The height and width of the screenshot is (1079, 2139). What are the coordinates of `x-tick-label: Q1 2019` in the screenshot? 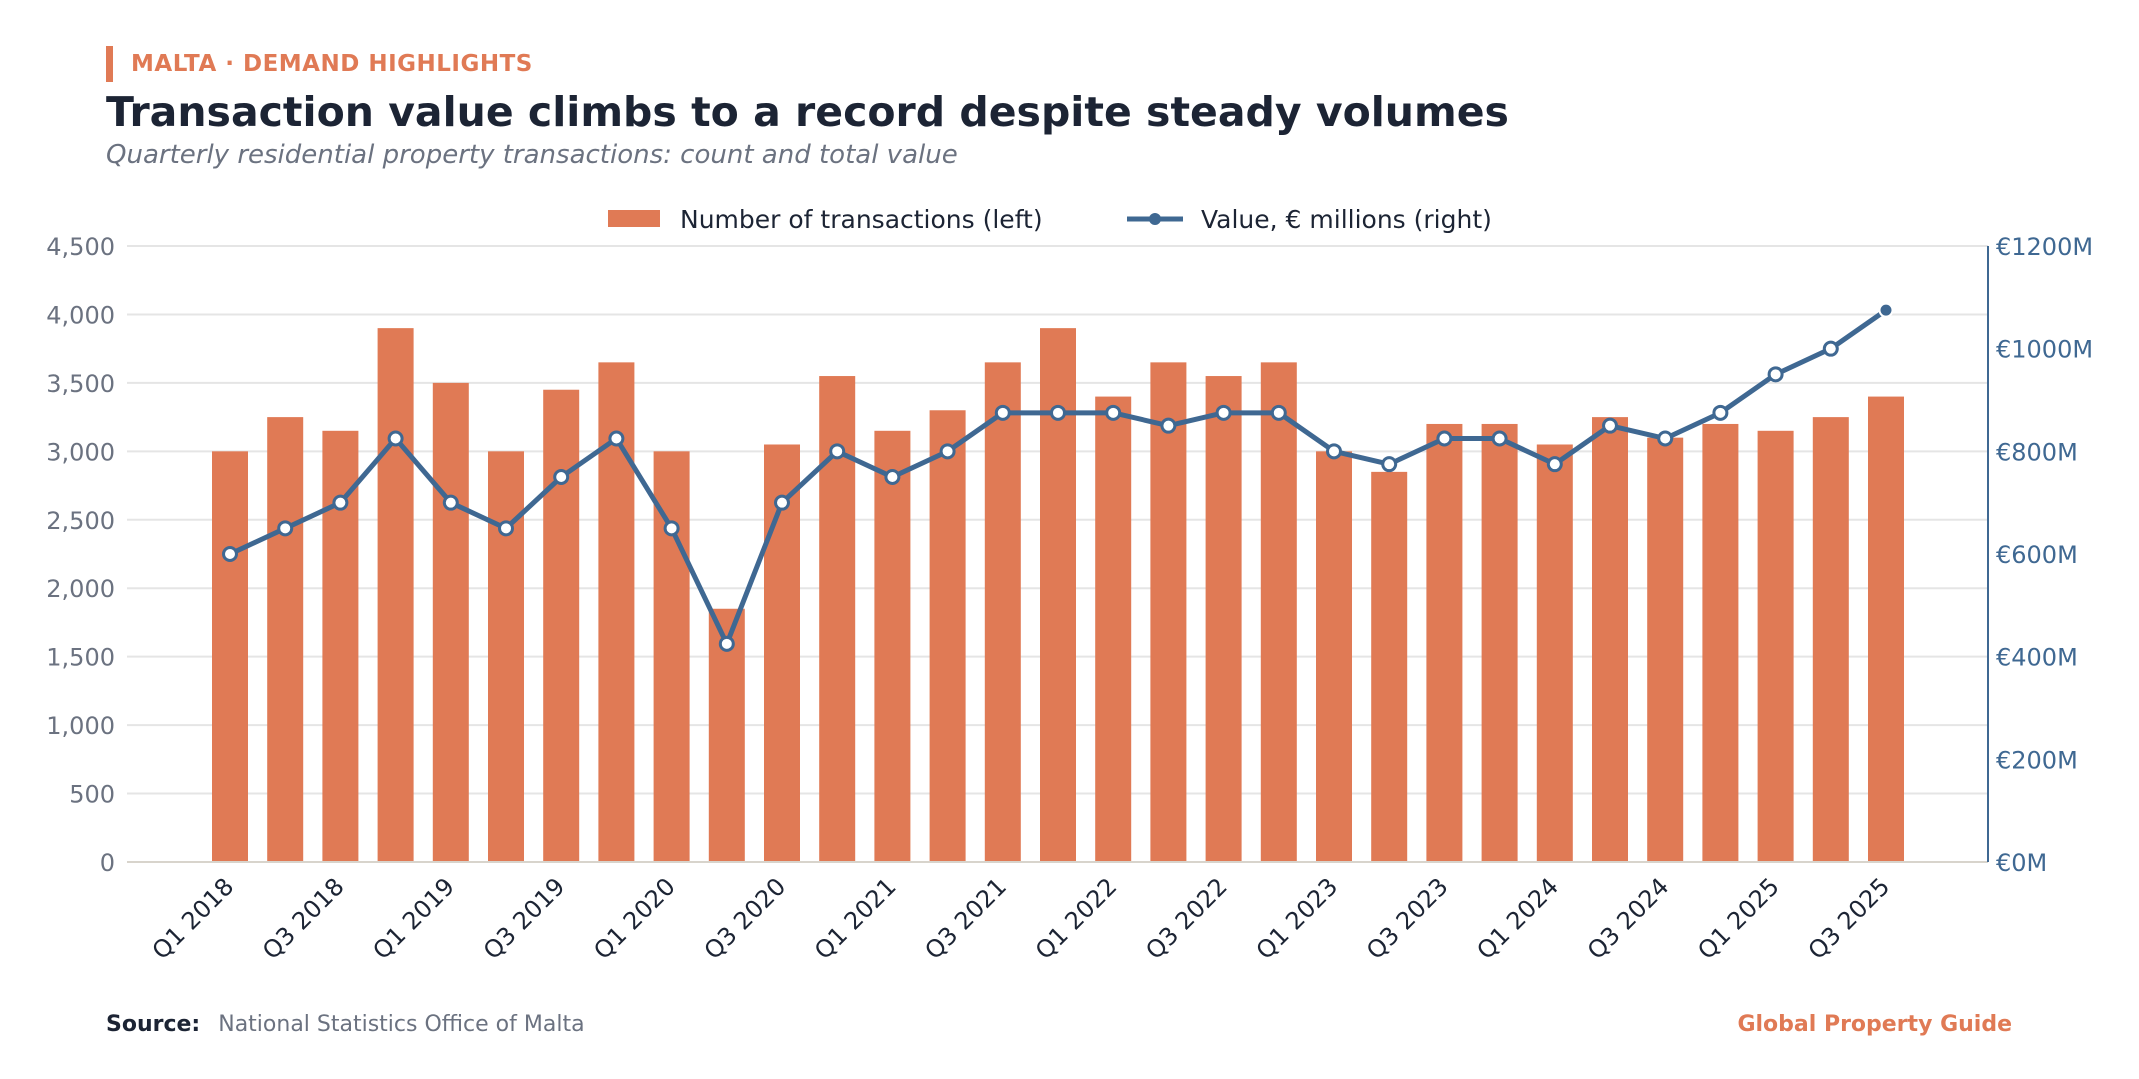 It's located at (414, 918).